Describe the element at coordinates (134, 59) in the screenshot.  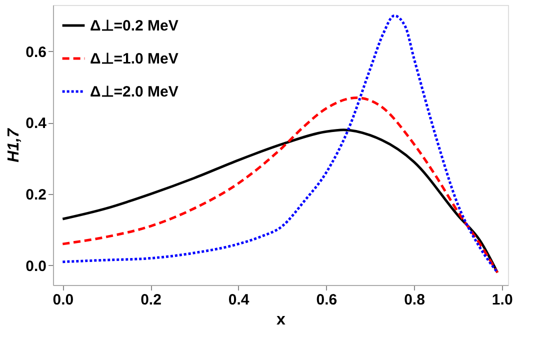
I see `legend-label: Δ⊥=1.0 MeV` at that location.